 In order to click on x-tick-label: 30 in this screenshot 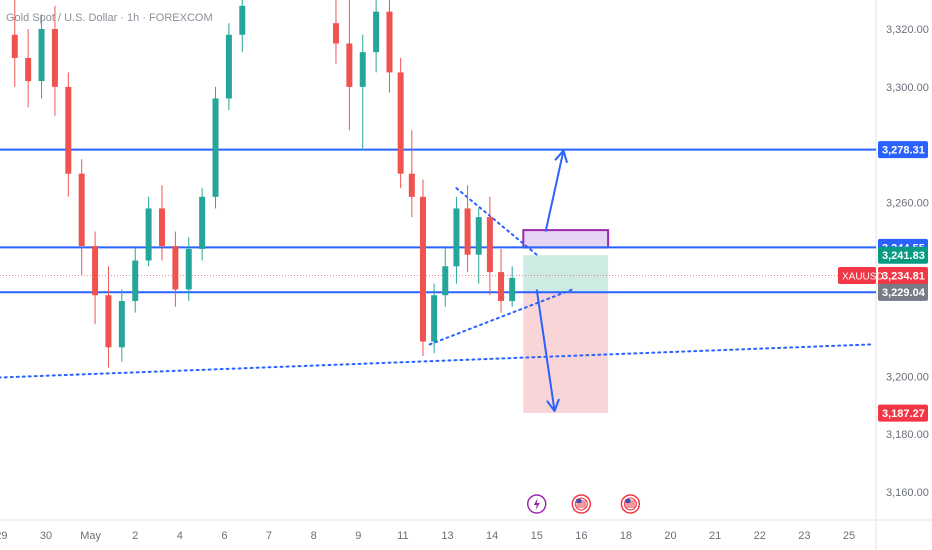, I will do `click(46, 536)`.